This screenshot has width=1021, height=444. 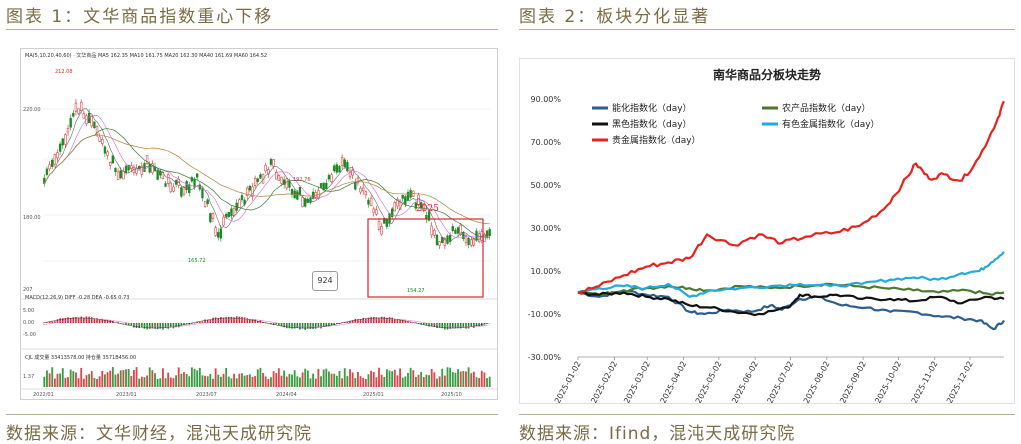 What do you see at coordinates (43, 395) in the screenshot?
I see `x-tick-2022-01: 2022/01` at bounding box center [43, 395].